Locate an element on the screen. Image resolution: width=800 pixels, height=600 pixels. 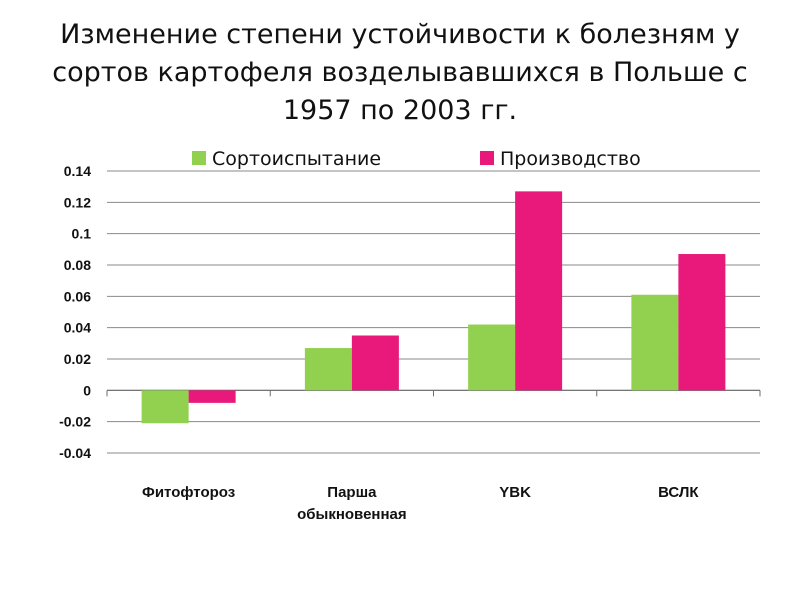
x-category-label-line: YBK is located at coordinates (515, 492).